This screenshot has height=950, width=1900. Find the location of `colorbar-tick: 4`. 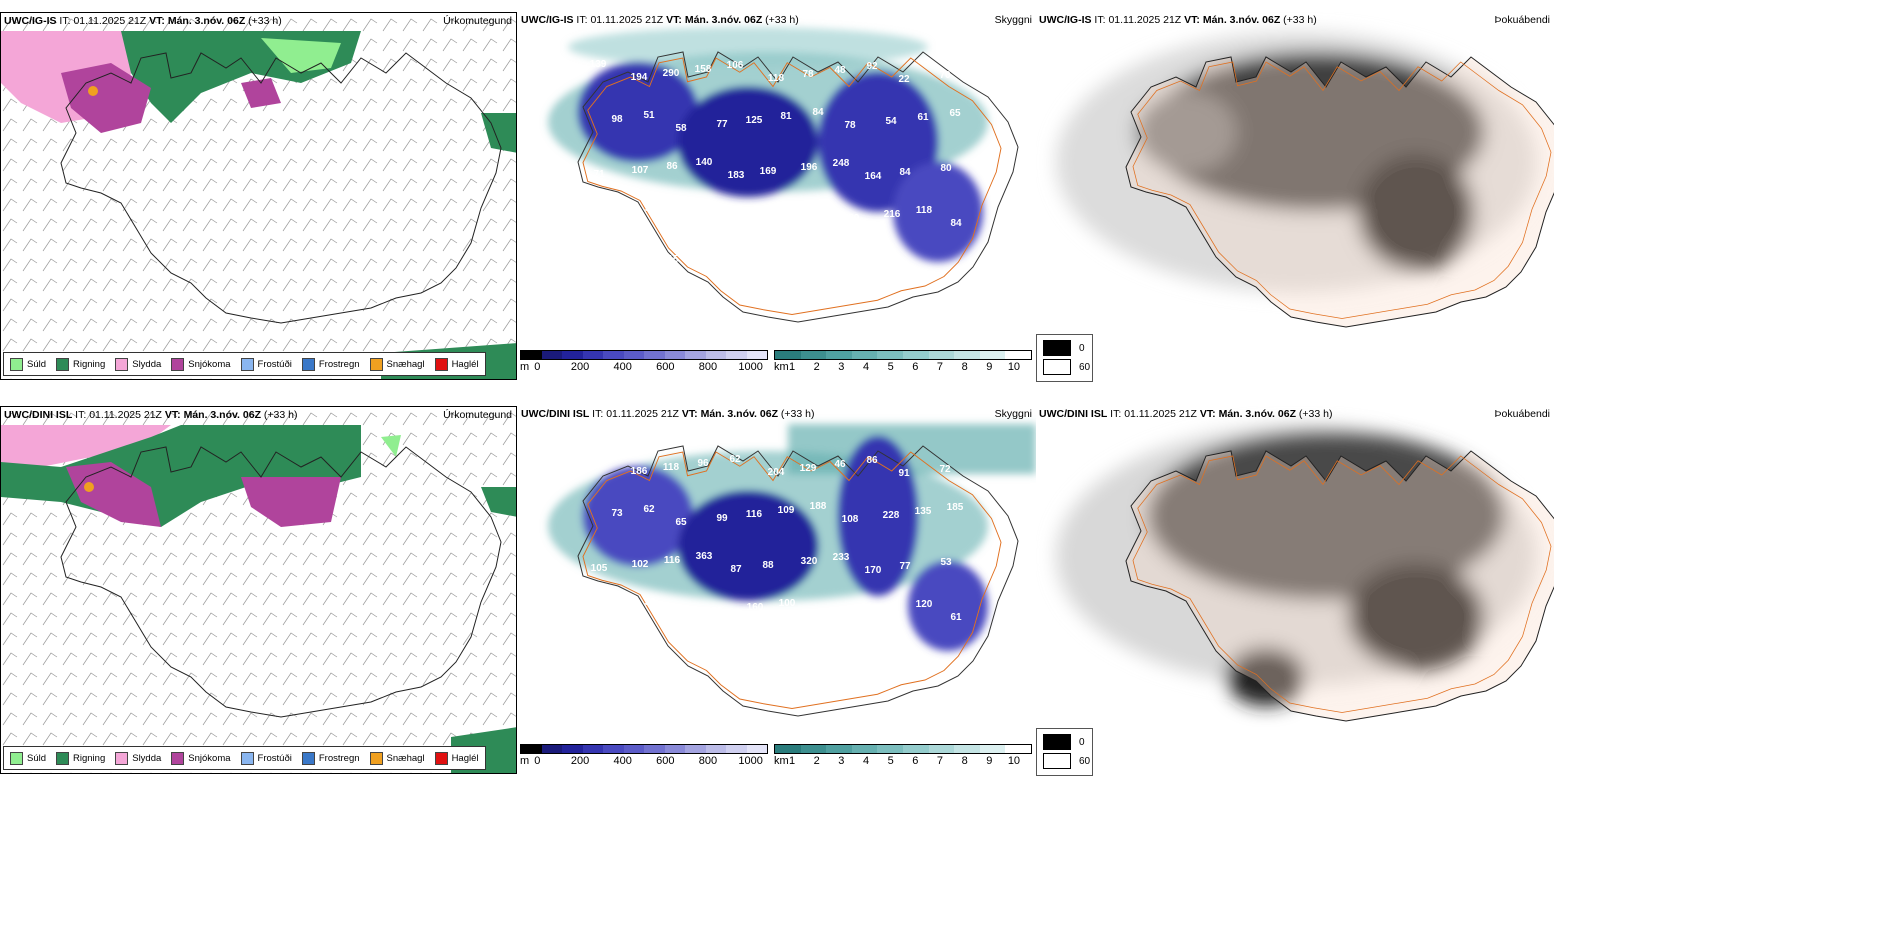

colorbar-tick: 4 is located at coordinates (866, 761).